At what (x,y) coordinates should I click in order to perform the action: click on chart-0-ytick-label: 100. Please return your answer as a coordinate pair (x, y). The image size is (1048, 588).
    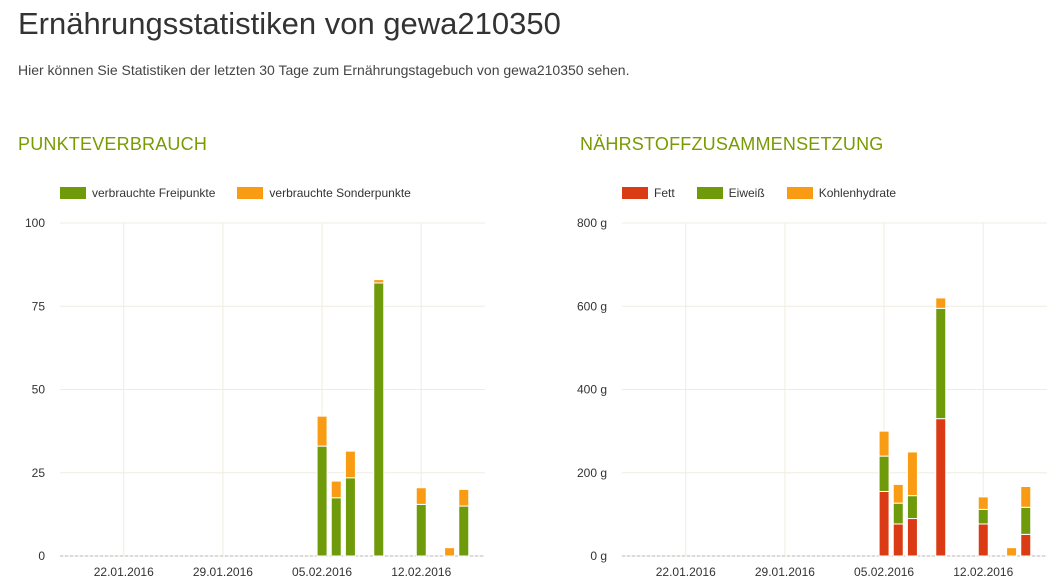
    Looking at the image, I should click on (35, 223).